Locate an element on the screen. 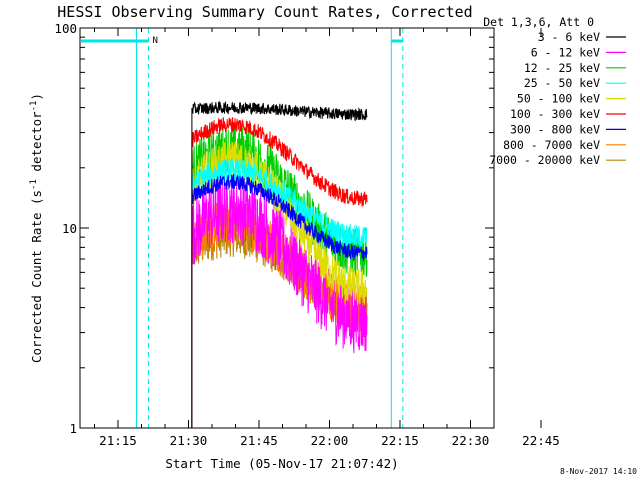 Image resolution: width=640 pixels, height=480 pixels. y-axis-label-part3: ) is located at coordinates (36, 97).